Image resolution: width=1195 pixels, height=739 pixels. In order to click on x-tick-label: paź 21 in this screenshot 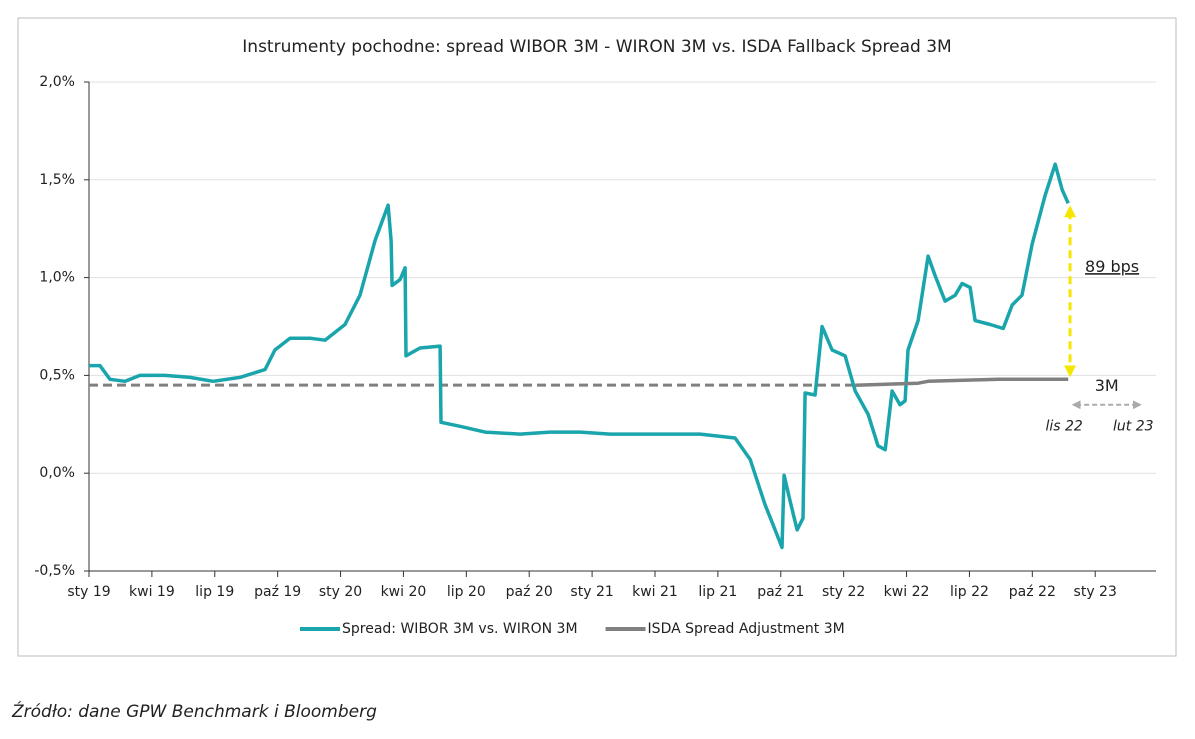, I will do `click(780, 592)`.